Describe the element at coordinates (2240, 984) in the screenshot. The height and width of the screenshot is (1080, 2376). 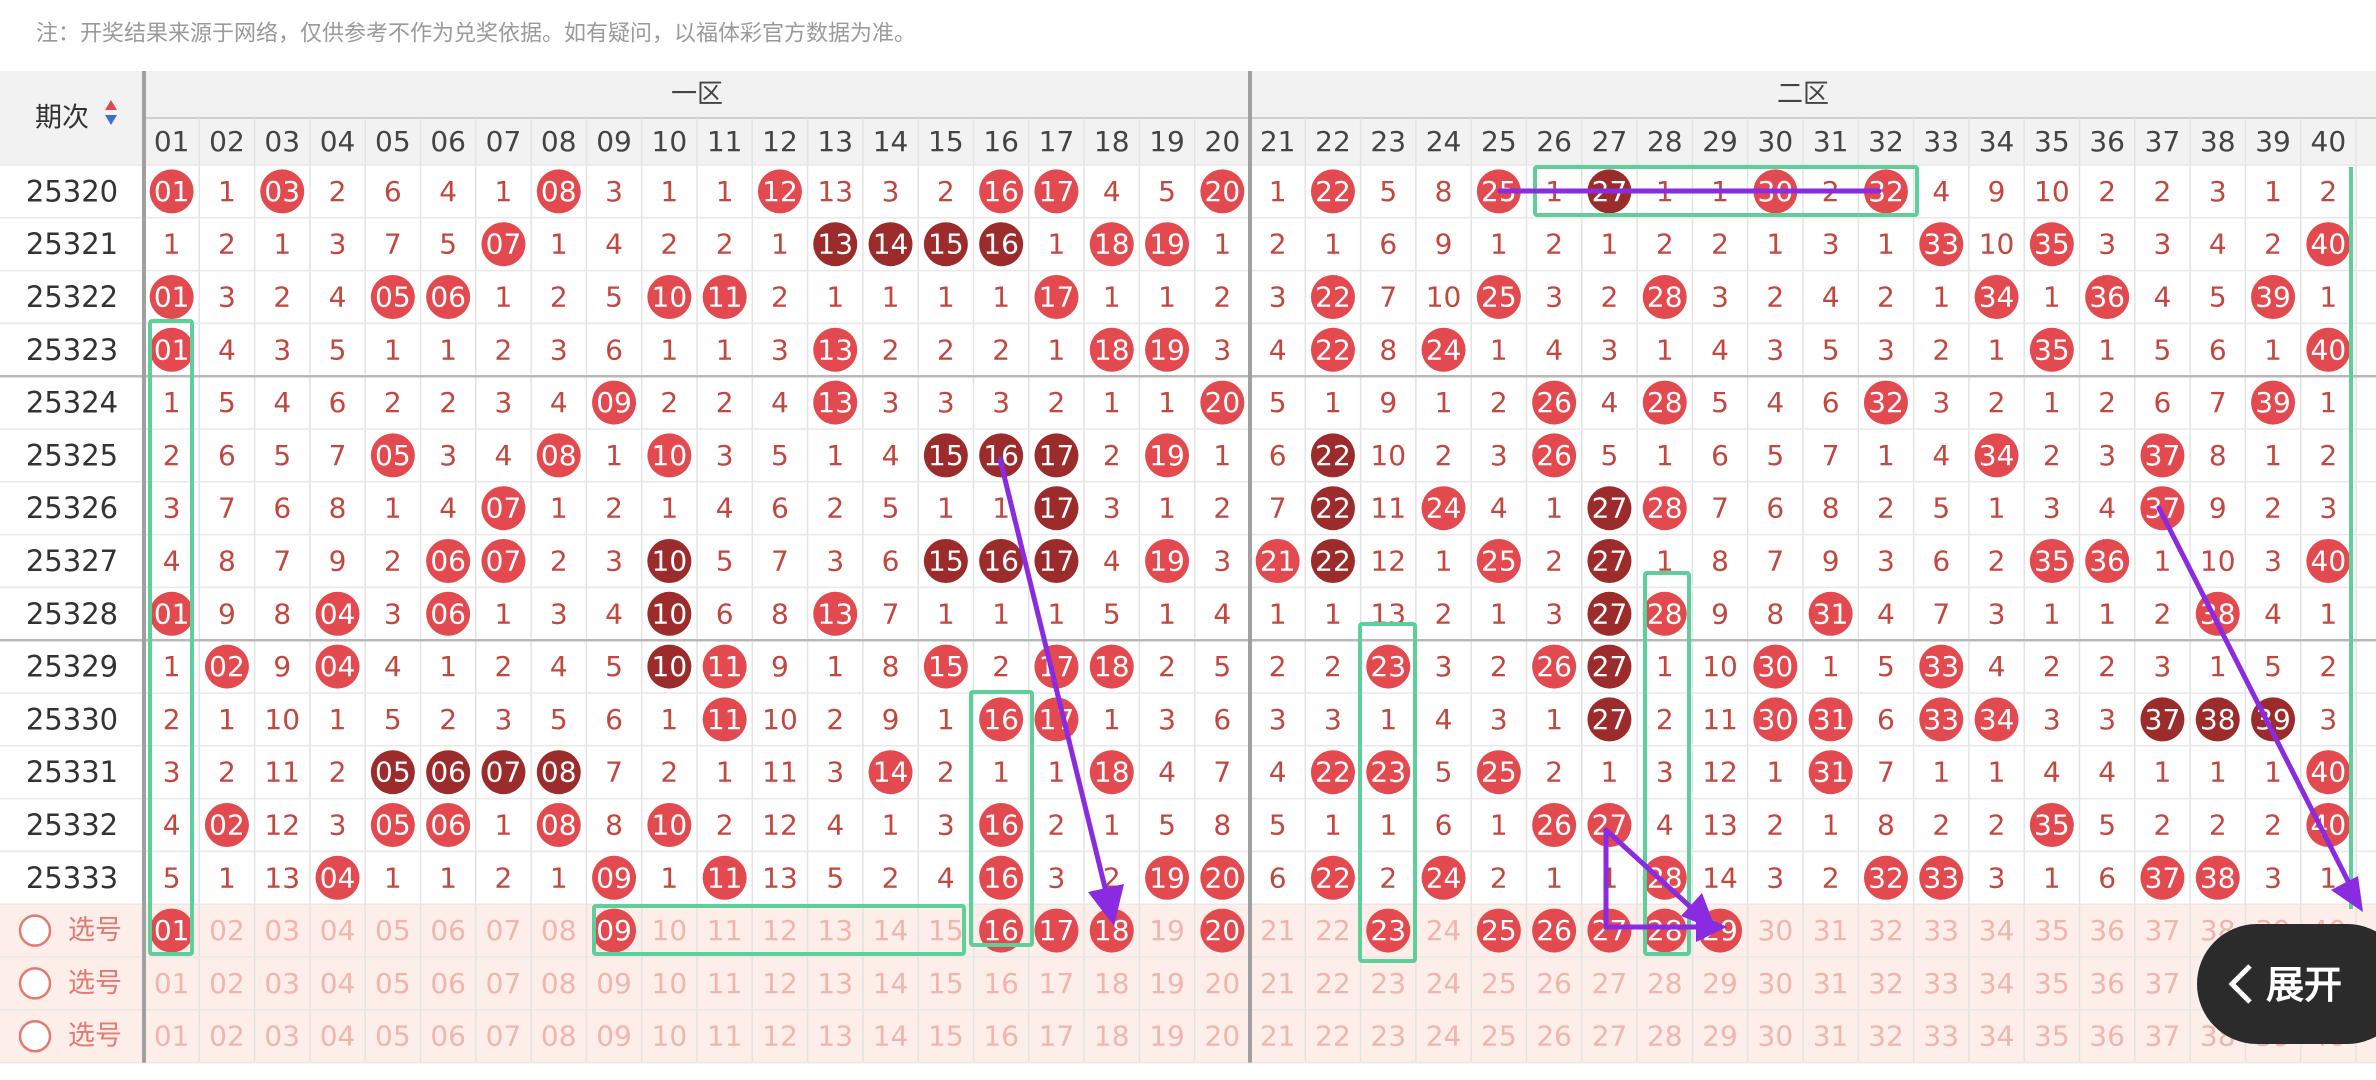
I see `chevron-icon` at that location.